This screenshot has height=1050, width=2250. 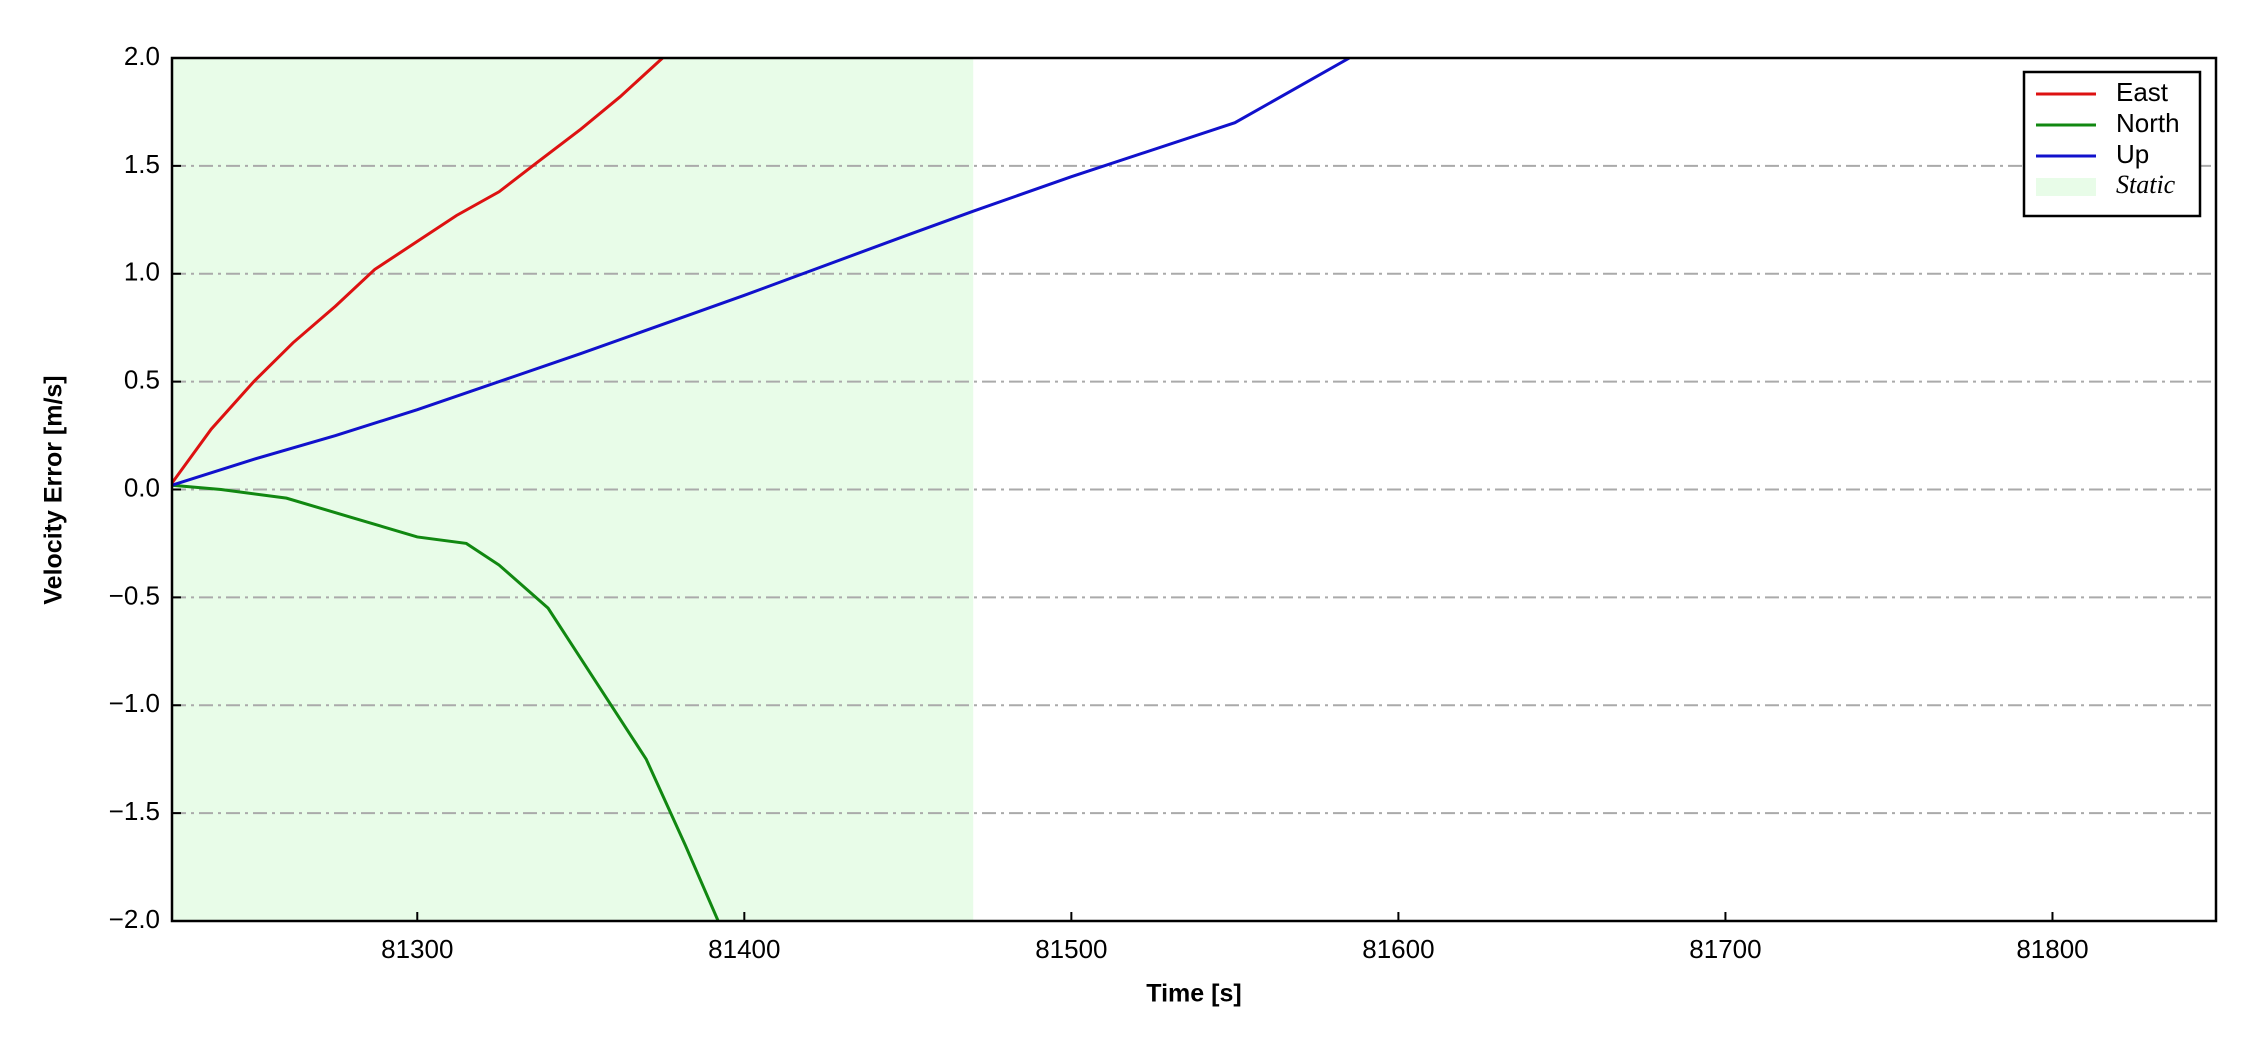 What do you see at coordinates (1193, 994) in the screenshot?
I see `x-axis-label: Time [s]` at bounding box center [1193, 994].